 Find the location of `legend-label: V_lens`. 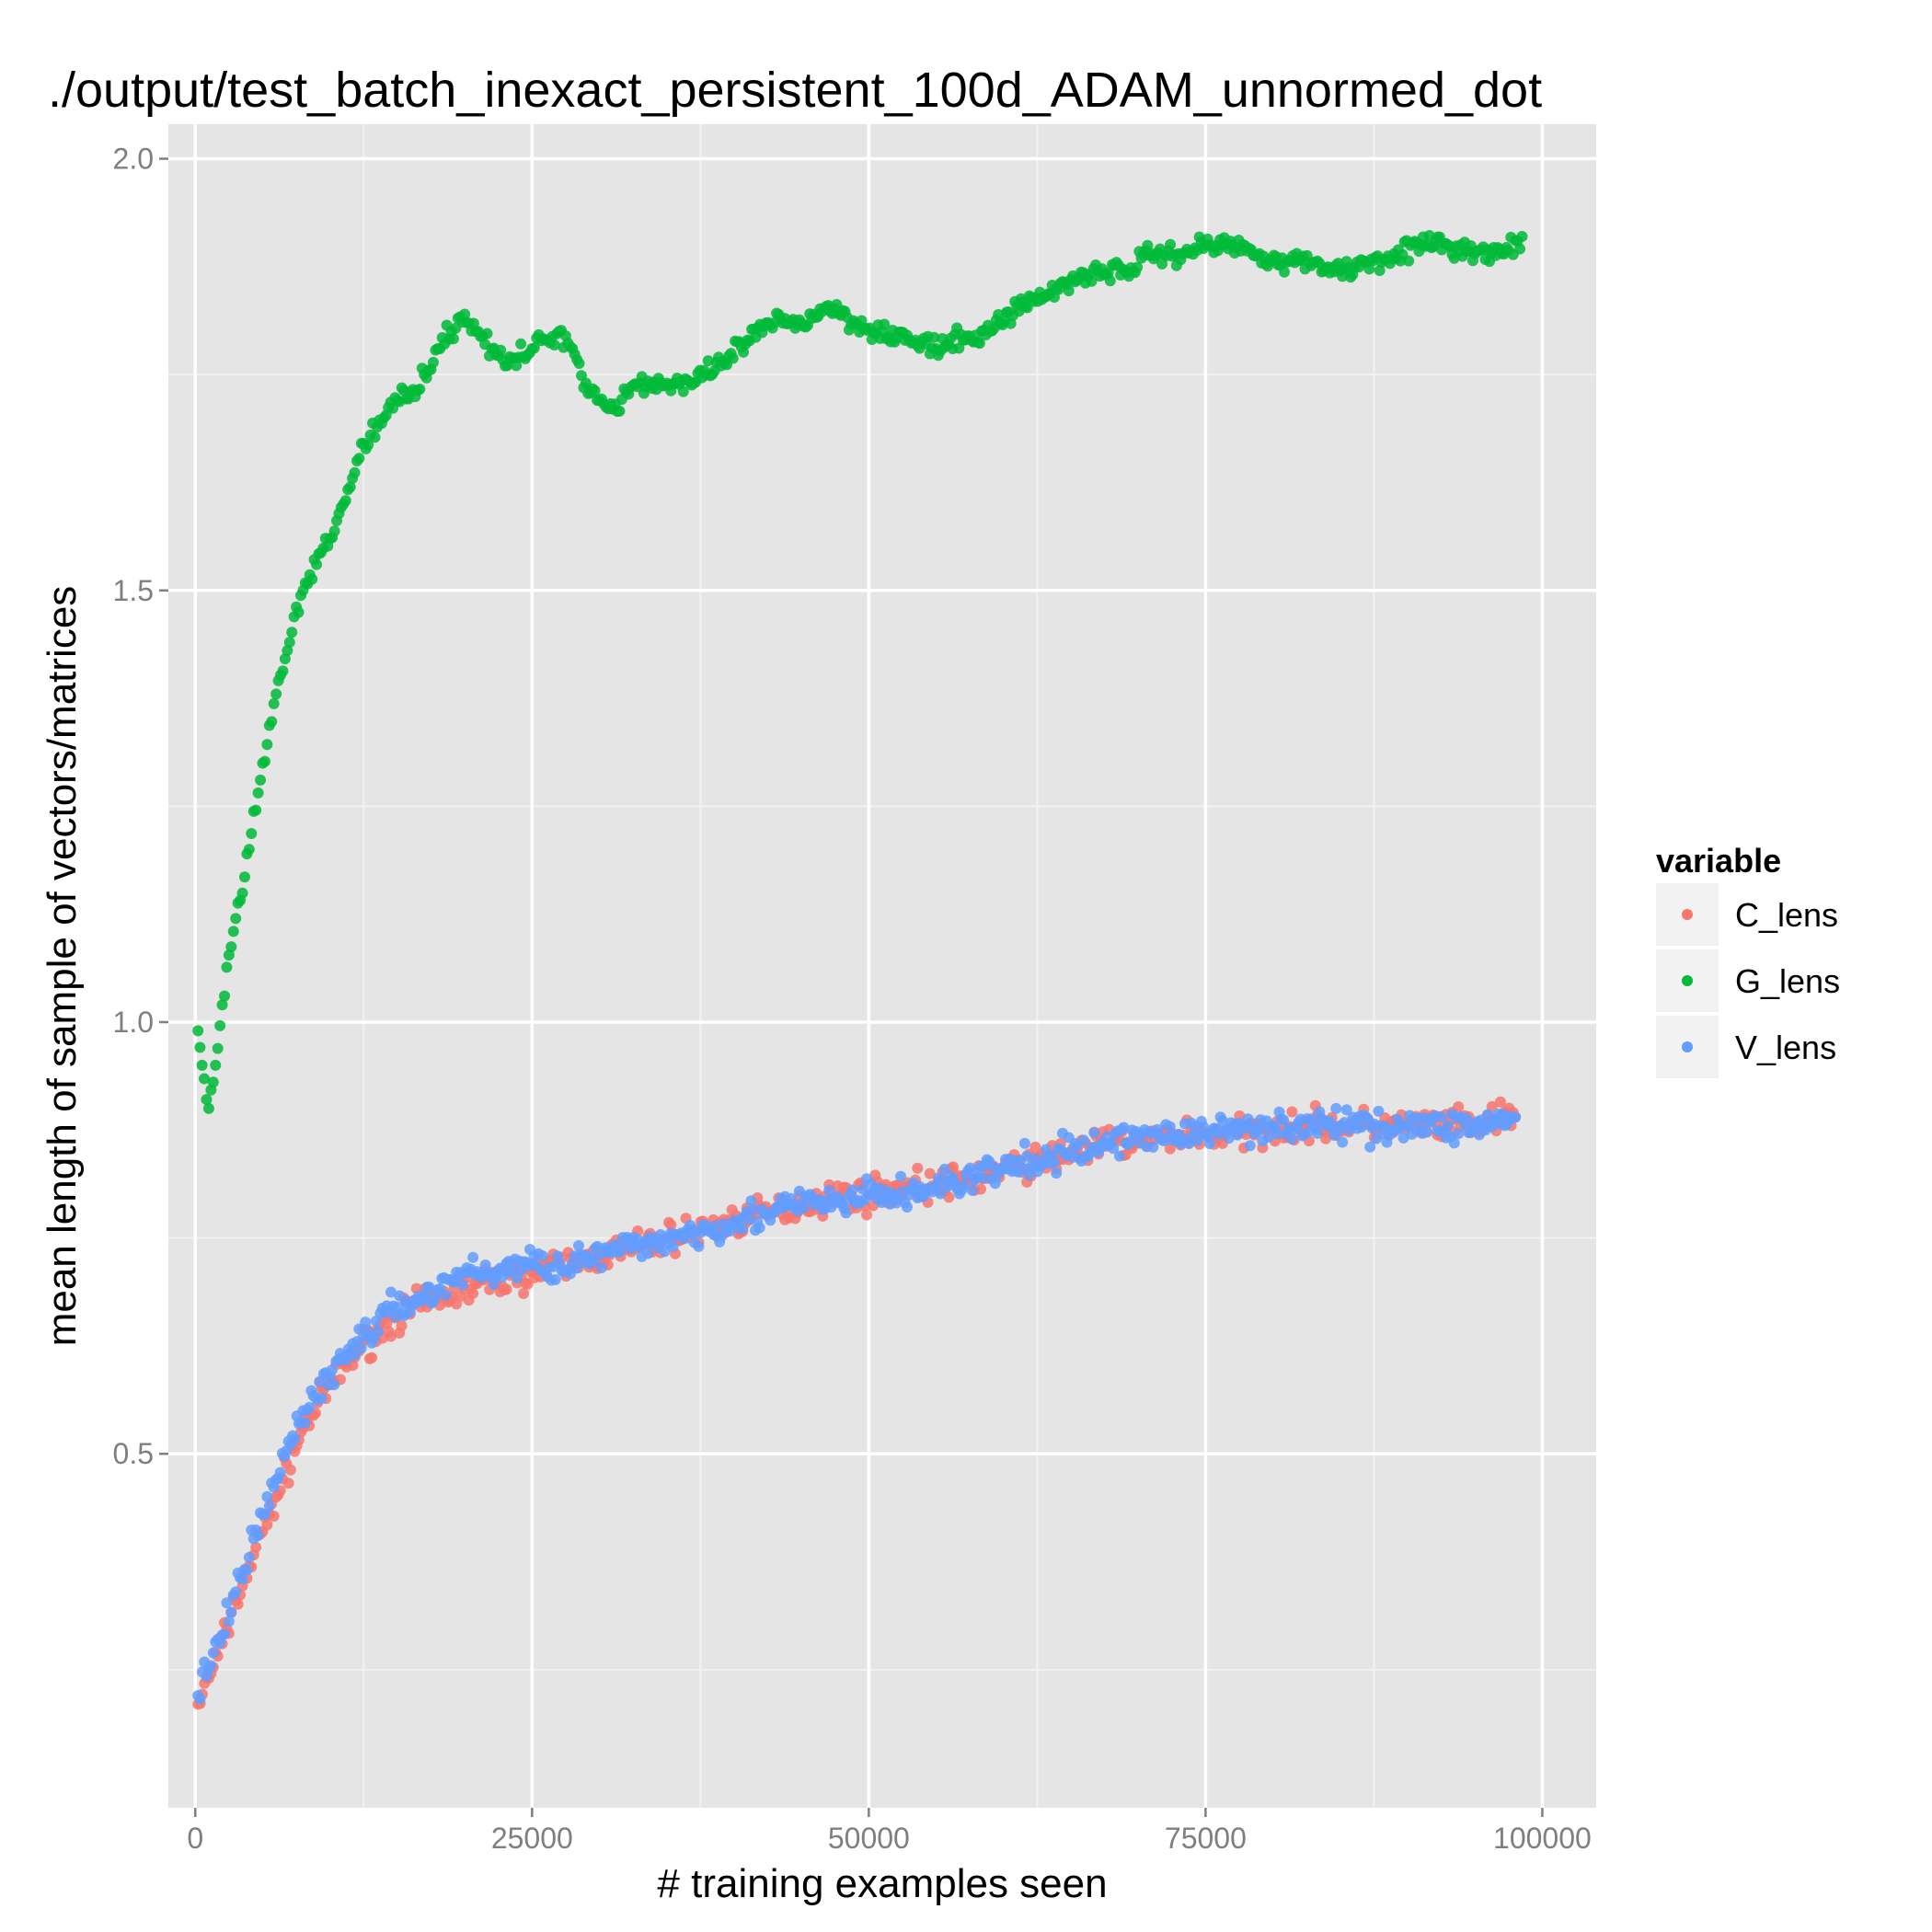

legend-label: V_lens is located at coordinates (1785, 1047).